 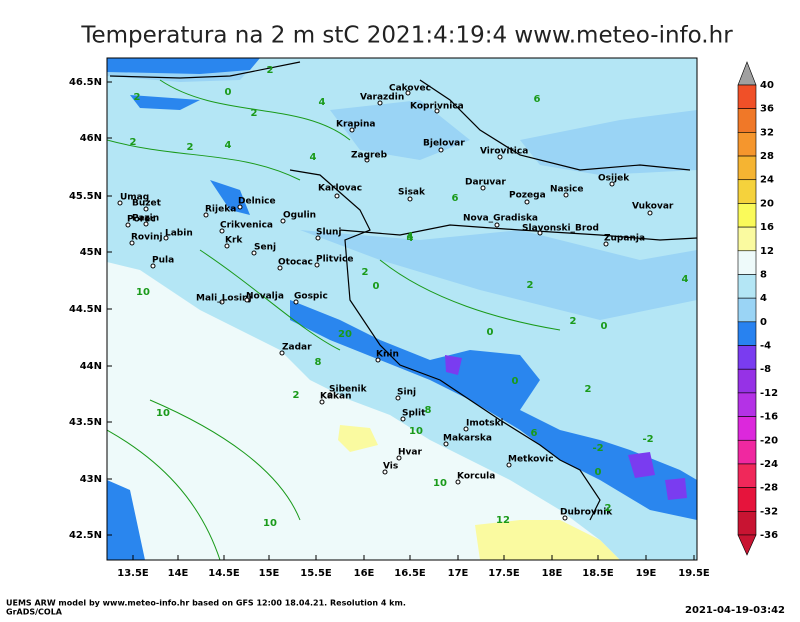 I want to click on colorbar-label: -32, so click(x=769, y=511).